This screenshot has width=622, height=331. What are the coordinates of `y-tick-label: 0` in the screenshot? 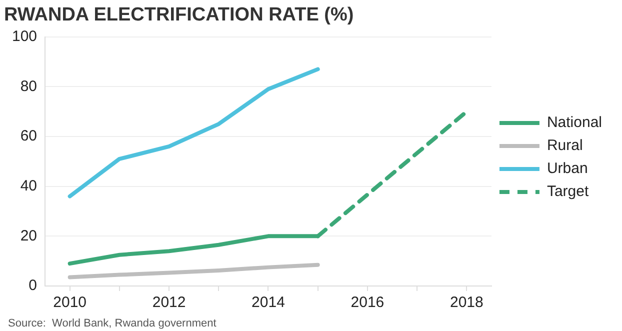 It's located at (33, 285).